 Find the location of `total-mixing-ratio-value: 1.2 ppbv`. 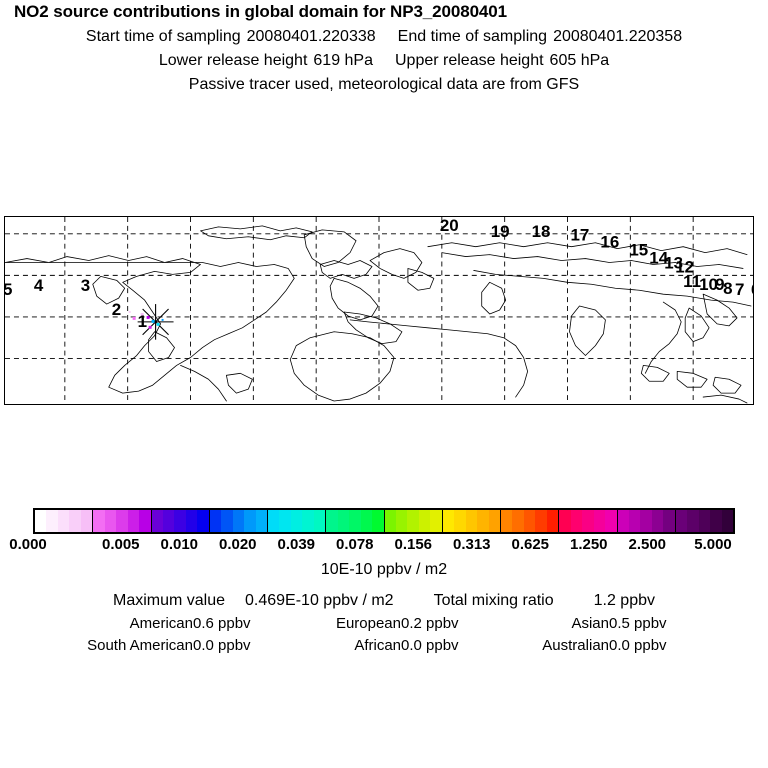

total-mixing-ratio-value: 1.2 ppbv is located at coordinates (624, 600).